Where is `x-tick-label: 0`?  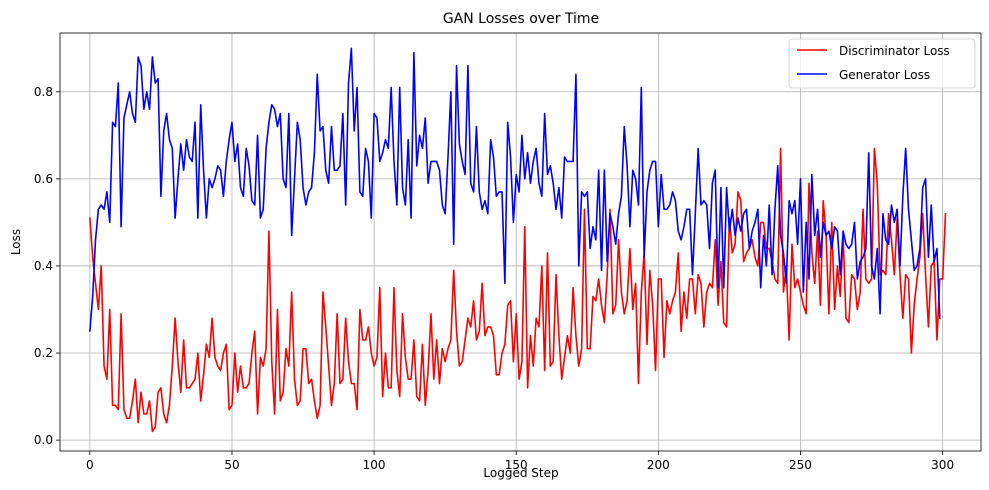 x-tick-label: 0 is located at coordinates (90, 465).